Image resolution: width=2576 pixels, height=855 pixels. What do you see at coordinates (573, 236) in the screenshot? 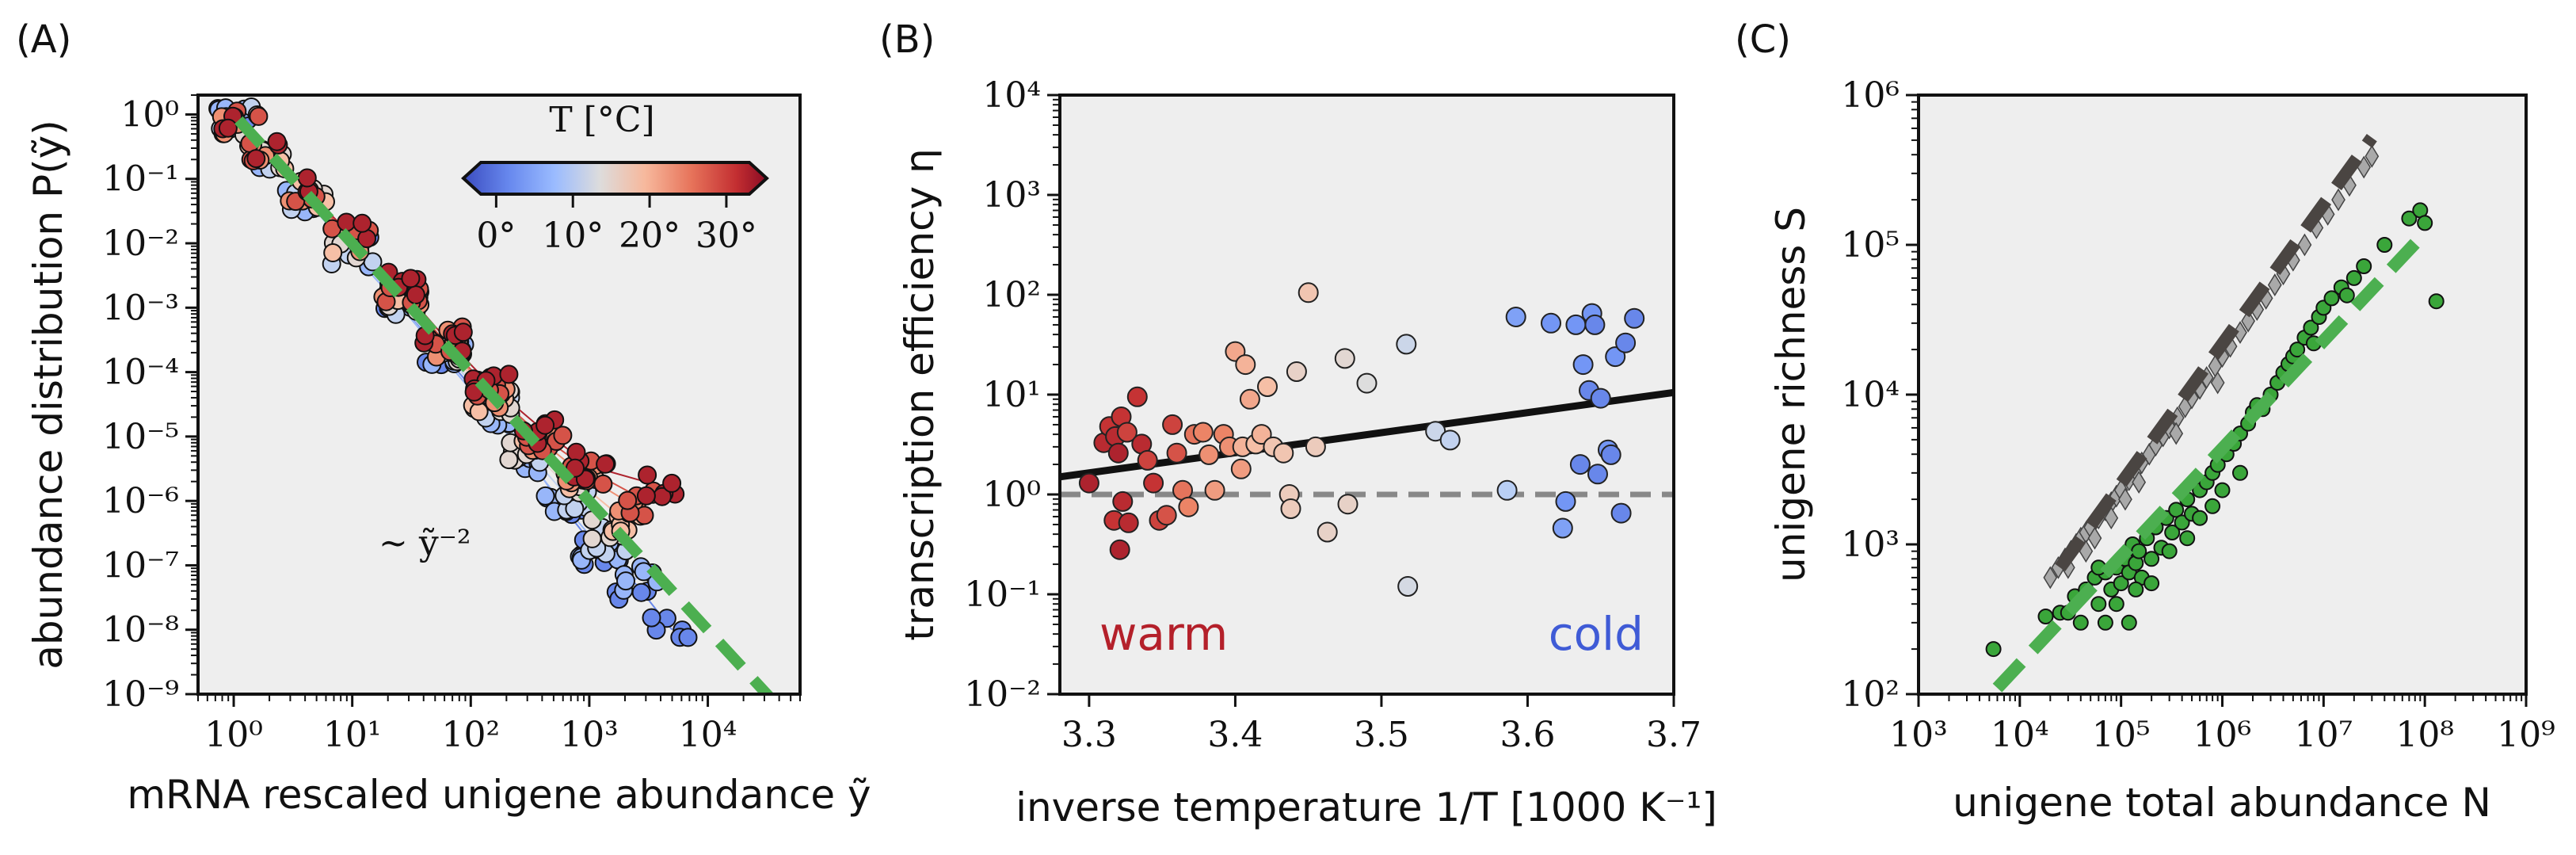
I see `colorbar-tick-label: 10°` at bounding box center [573, 236].